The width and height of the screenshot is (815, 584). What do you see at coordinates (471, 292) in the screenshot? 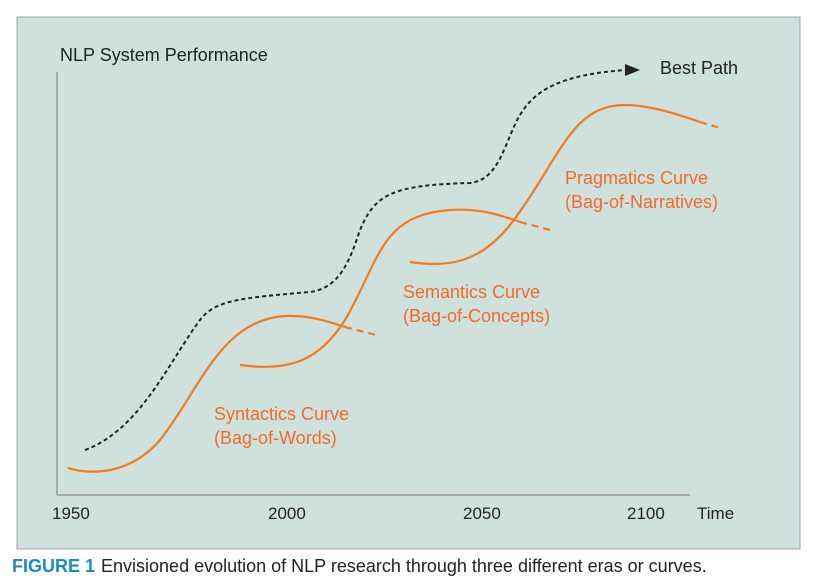
I see `curve-name: Semantics Curve` at bounding box center [471, 292].